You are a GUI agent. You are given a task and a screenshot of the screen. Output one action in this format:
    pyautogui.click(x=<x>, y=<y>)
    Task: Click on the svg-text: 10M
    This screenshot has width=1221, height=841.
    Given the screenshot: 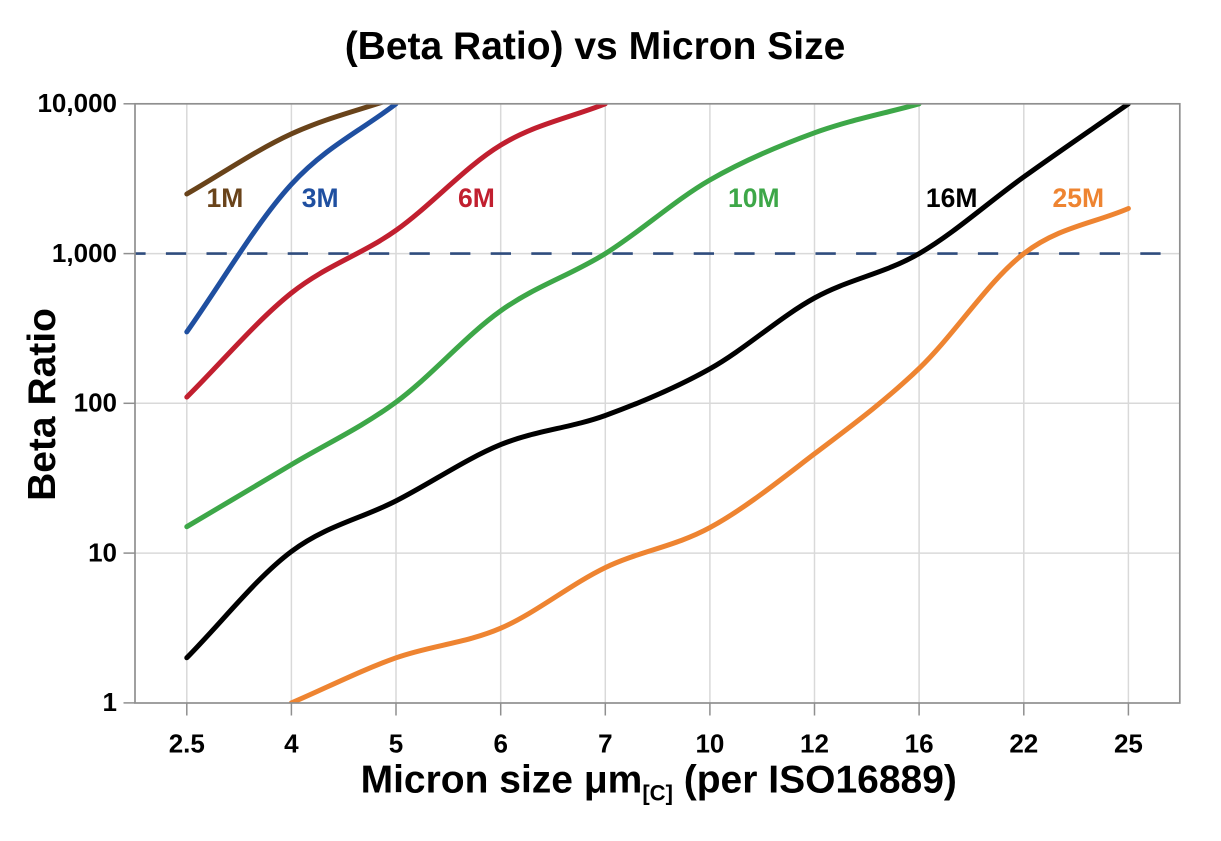 What is the action you would take?
    pyautogui.click(x=754, y=198)
    